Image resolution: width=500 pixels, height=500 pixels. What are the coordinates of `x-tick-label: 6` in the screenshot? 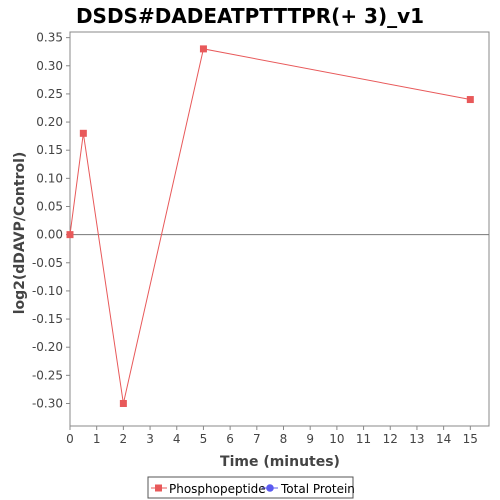 It's located at (230, 439).